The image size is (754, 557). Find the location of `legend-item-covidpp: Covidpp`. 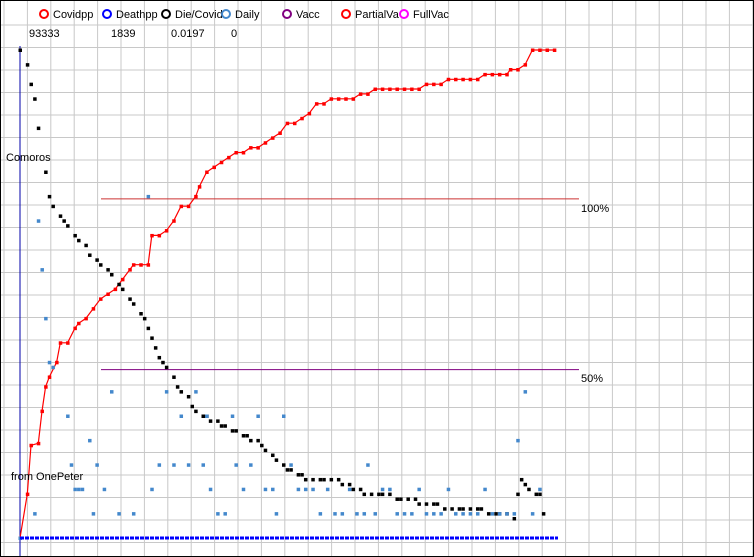

legend-item-covidpp: Covidpp is located at coordinates (66, 15).